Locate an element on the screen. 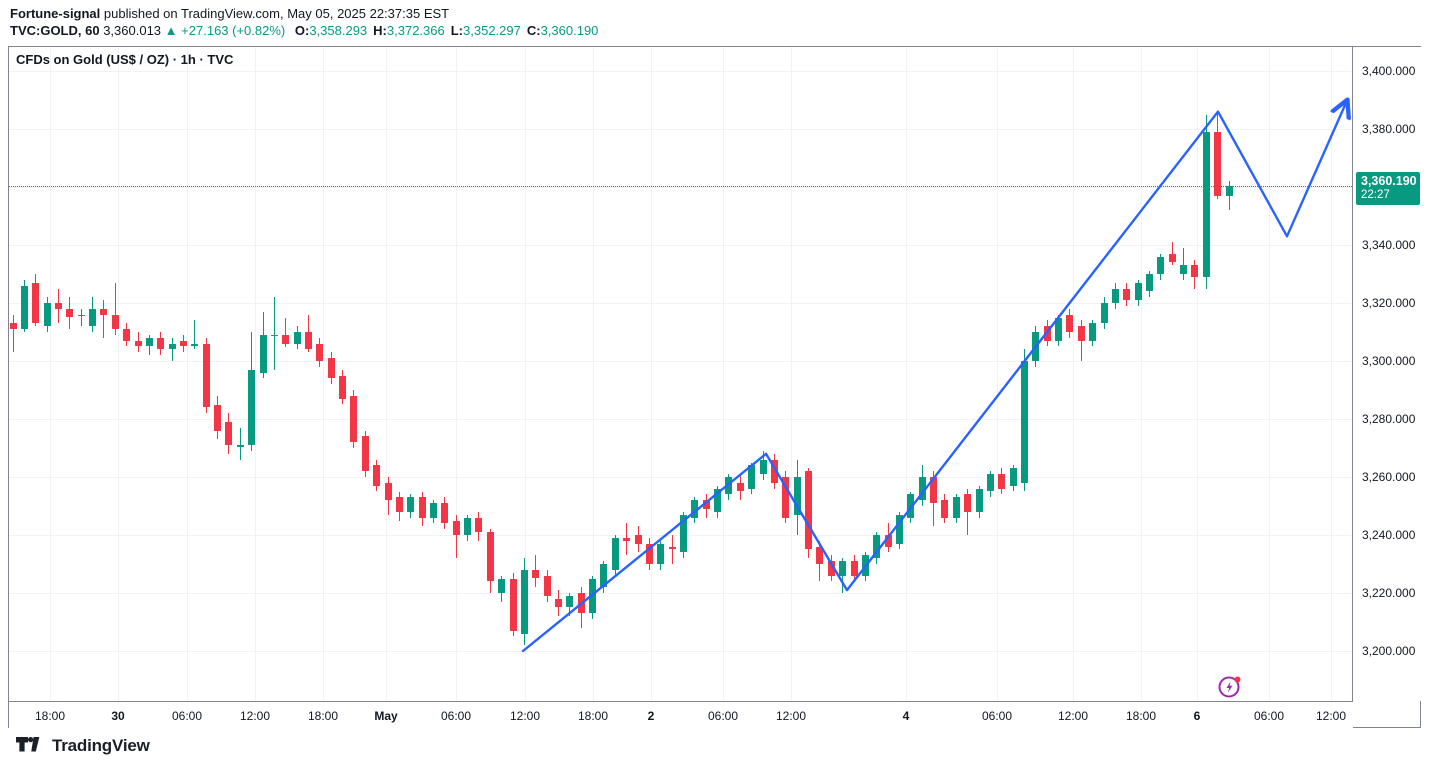 The image size is (1429, 766). price-axis-label: 3,320.000 is located at coordinates (1389, 303).